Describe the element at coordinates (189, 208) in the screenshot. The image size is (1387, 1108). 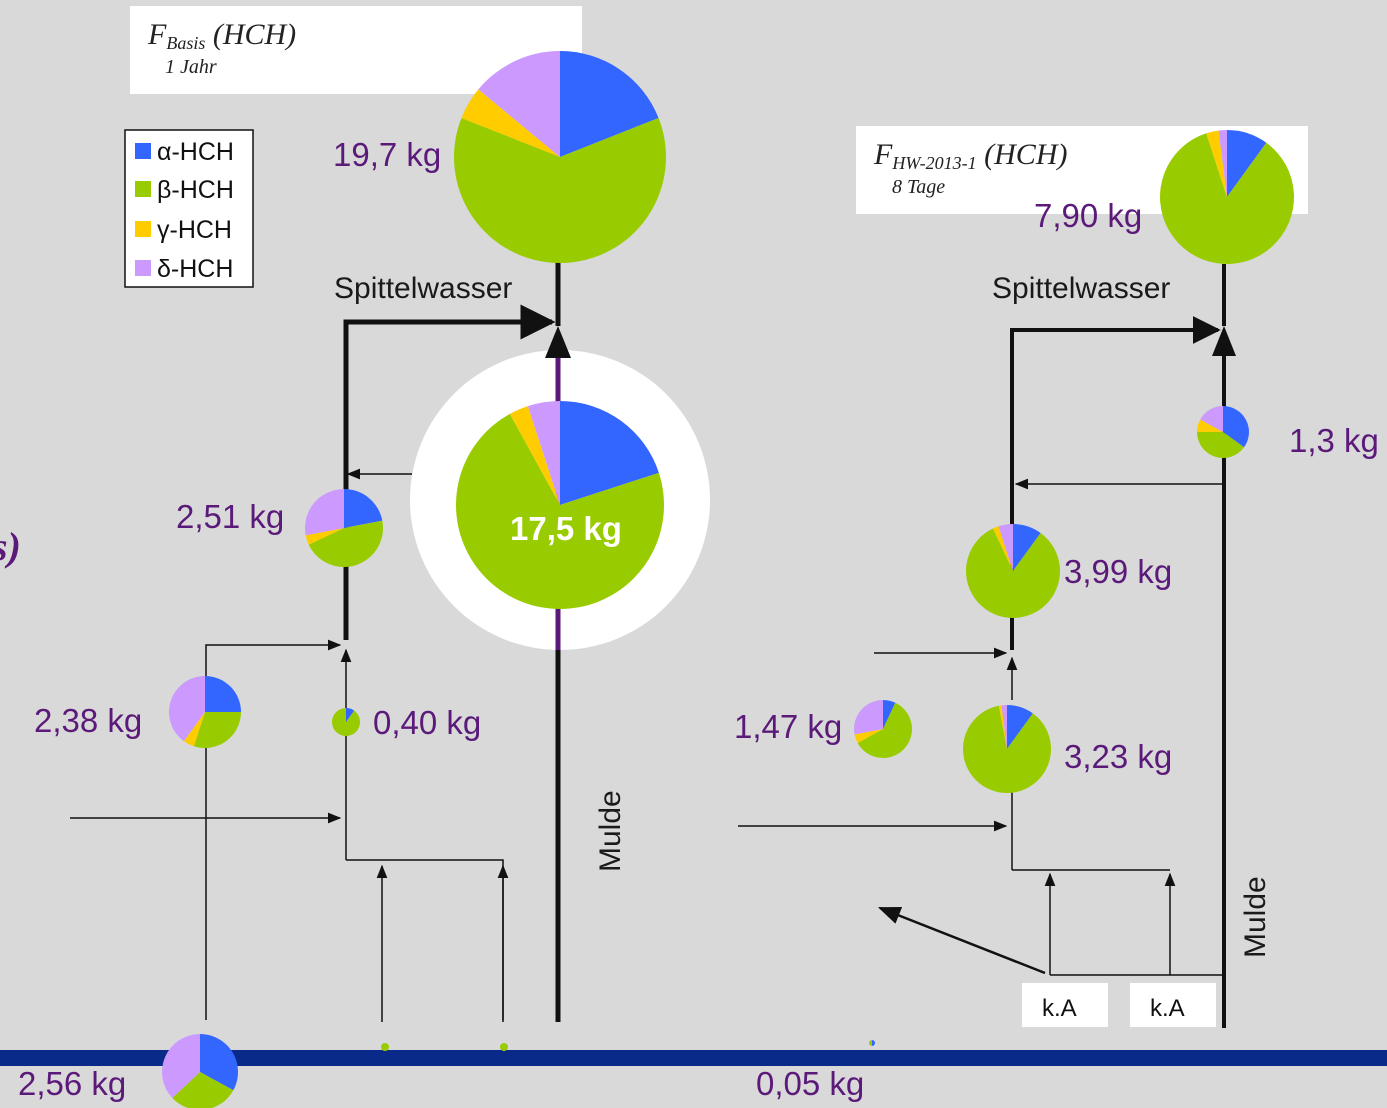
I see `legend: α-HCH β-HCH γ-HCH δ-HCH` at that location.